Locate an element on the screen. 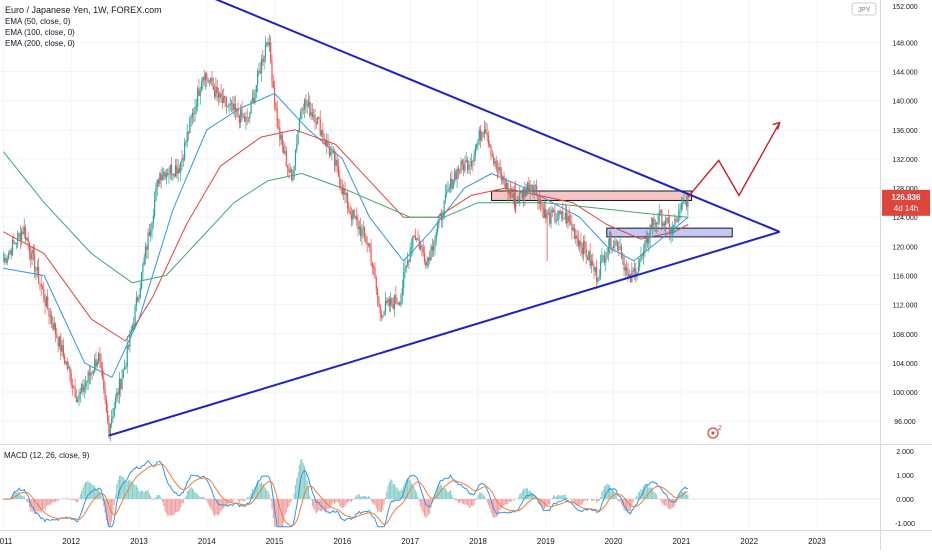 The height and width of the screenshot is (555, 932). macd-legend: MACD (12, 26, close, 9) is located at coordinates (47, 455).